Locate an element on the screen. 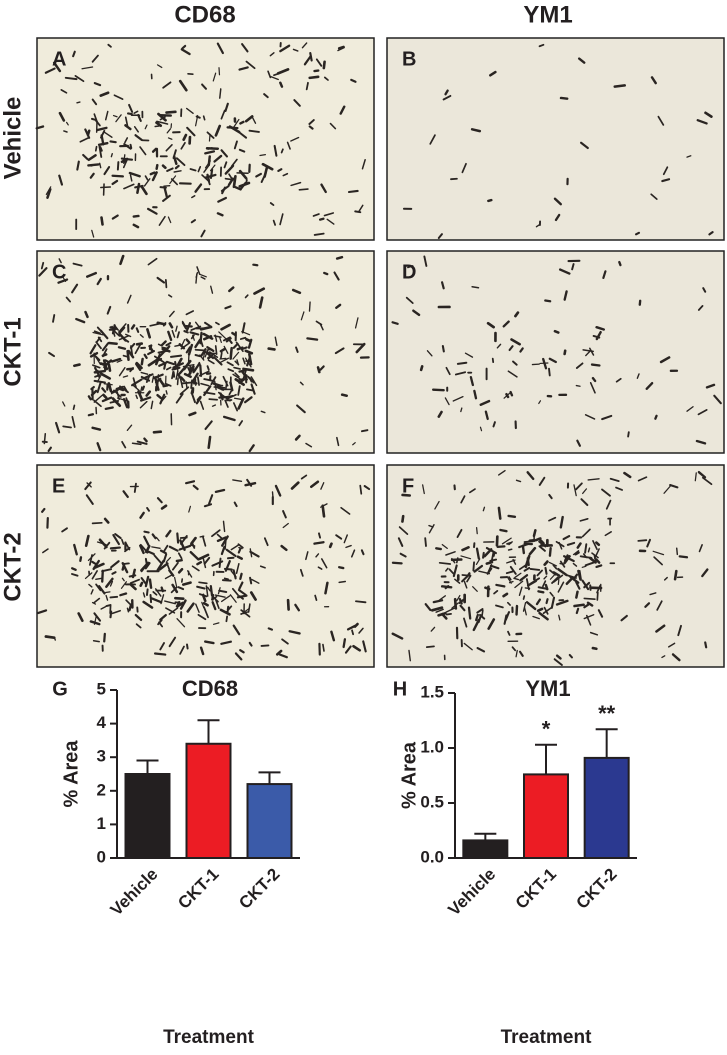 The height and width of the screenshot is (1055, 727). x-tick-label: Vehicle is located at coordinates (471, 892).